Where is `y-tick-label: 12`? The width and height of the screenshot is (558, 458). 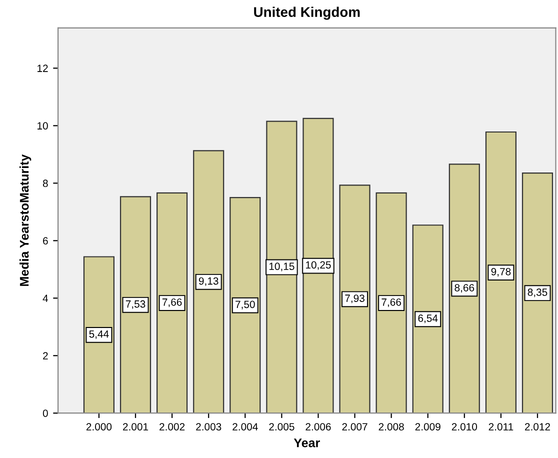 y-tick-label: 12 is located at coordinates (43, 68).